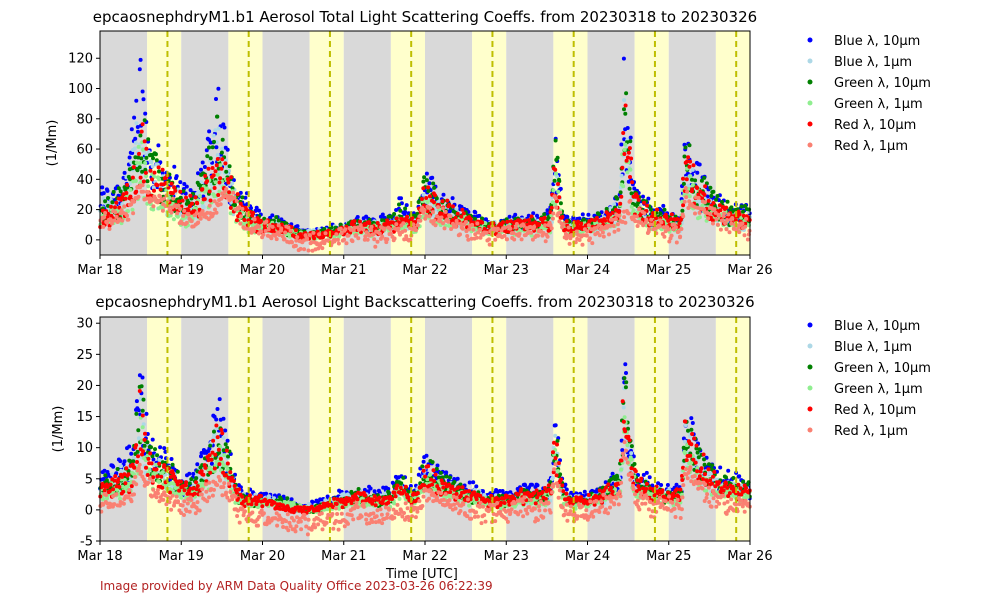  Describe the element at coordinates (174, 219) in the screenshot. I see `green-1um-point` at that location.